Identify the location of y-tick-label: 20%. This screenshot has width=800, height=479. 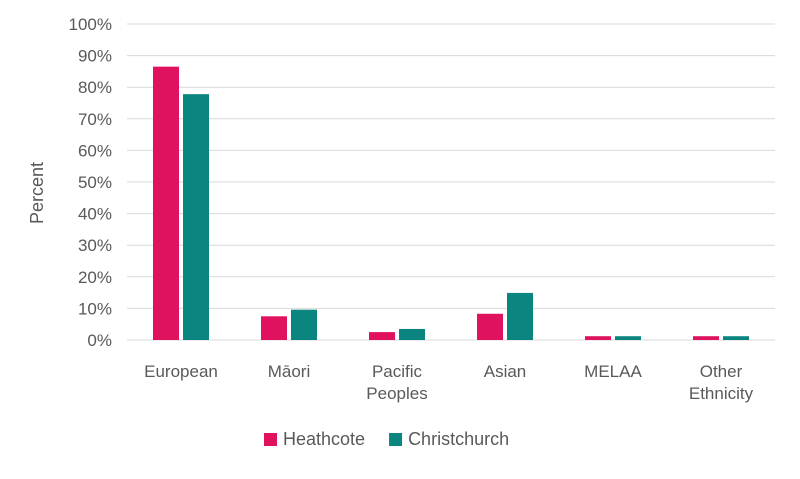
(95, 277).